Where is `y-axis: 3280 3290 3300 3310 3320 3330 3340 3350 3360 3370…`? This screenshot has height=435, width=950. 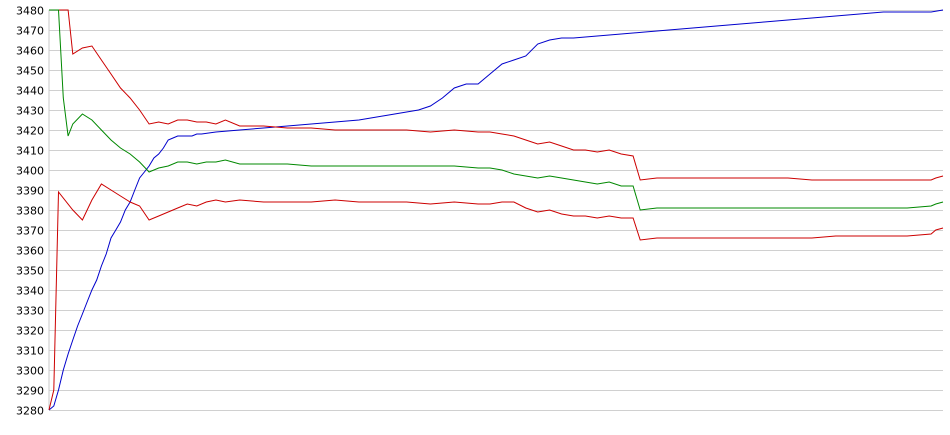
y-axis: 3280 3290 3300 3310 3320 3330 3340 3350 3360 3370… is located at coordinates (33, 211).